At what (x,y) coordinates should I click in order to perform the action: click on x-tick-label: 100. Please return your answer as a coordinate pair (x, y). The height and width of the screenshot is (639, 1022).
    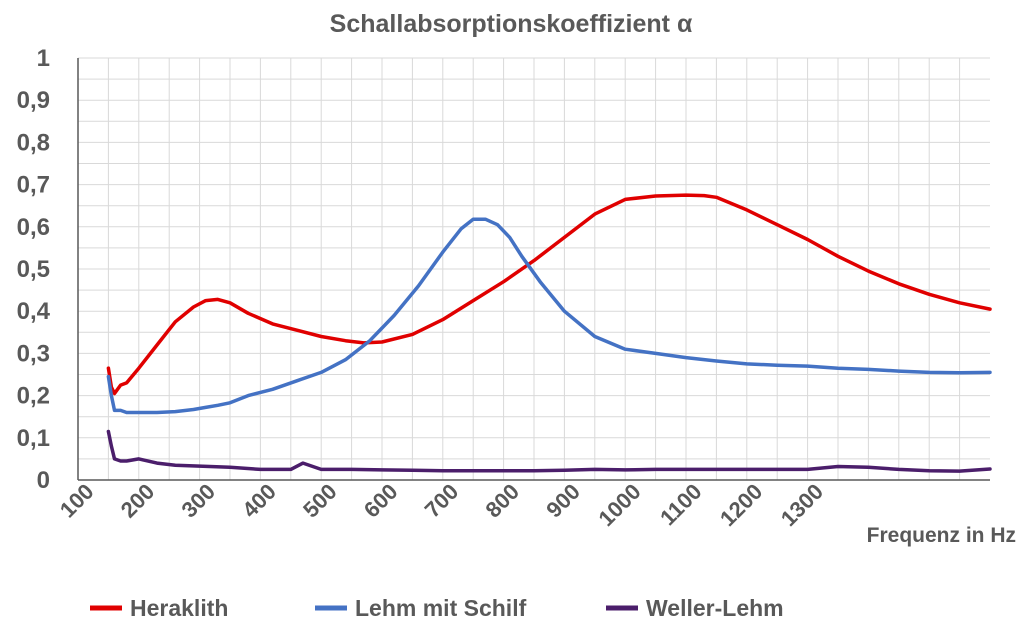
    Looking at the image, I should click on (77, 501).